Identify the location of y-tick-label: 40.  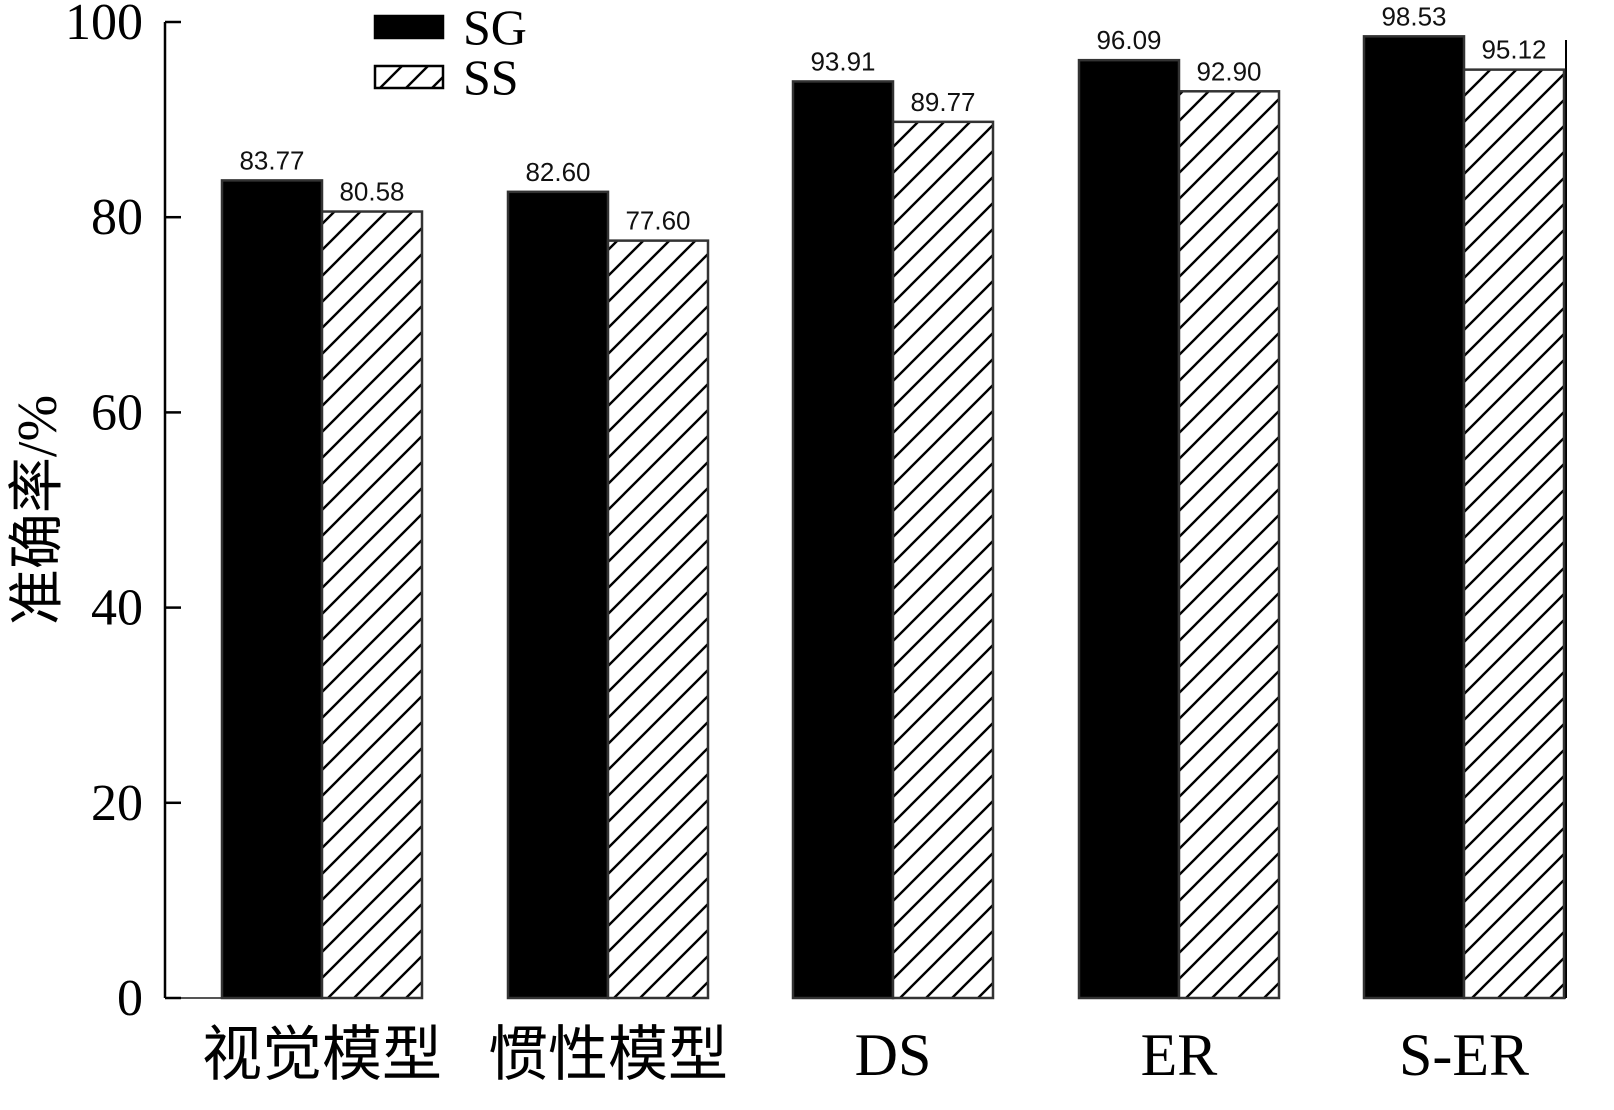
(117, 608).